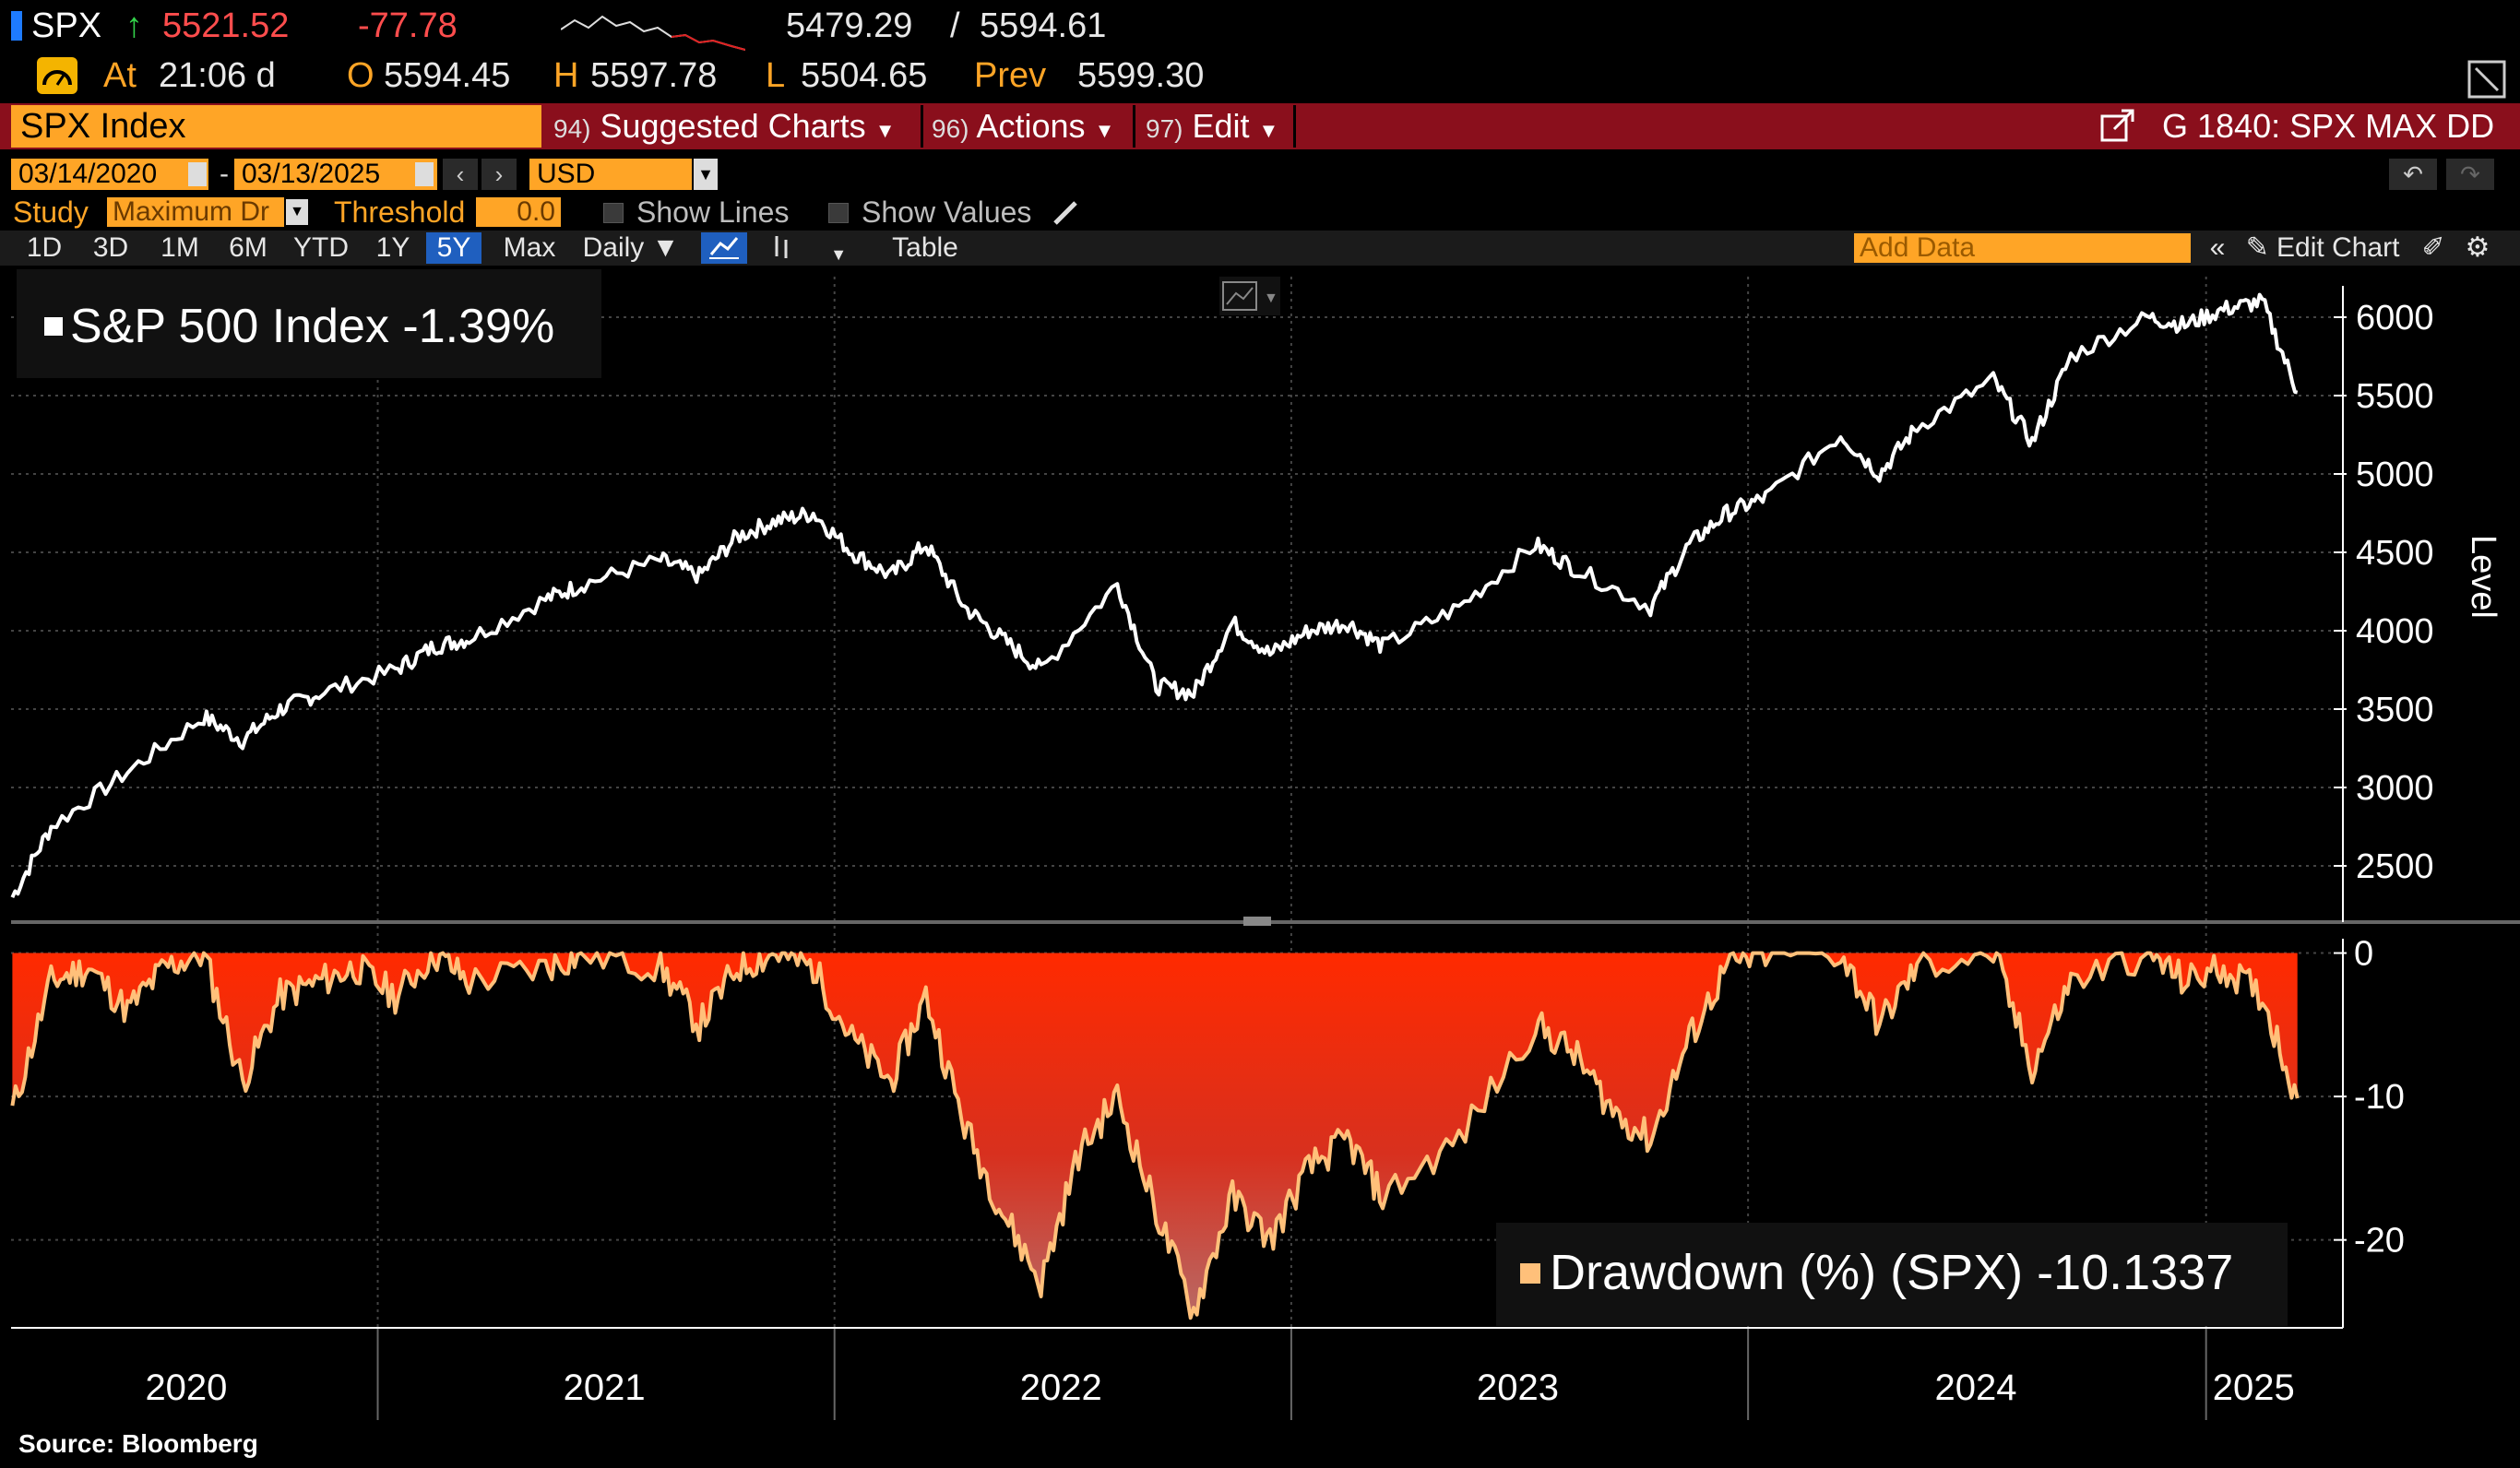  What do you see at coordinates (195, 212) in the screenshot?
I see `study-select: Maximum Dr` at bounding box center [195, 212].